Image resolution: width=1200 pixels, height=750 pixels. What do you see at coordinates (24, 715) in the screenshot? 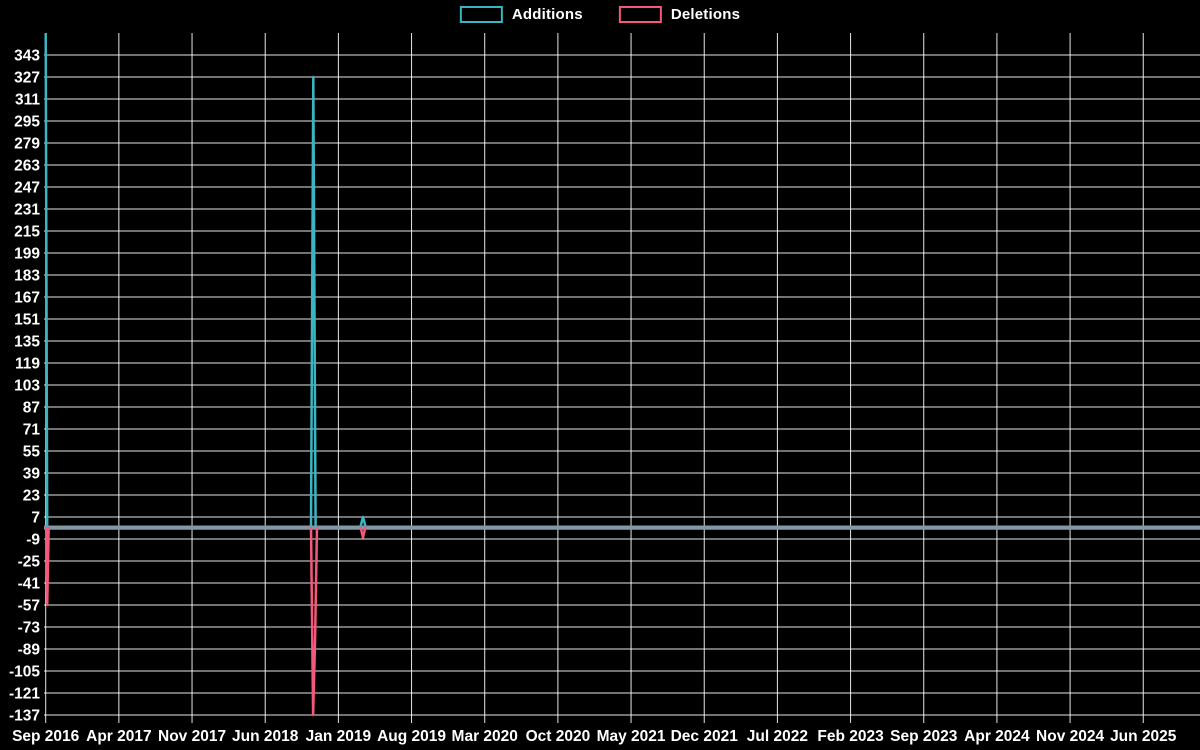
I see `y-tick-label: -137` at bounding box center [24, 715].